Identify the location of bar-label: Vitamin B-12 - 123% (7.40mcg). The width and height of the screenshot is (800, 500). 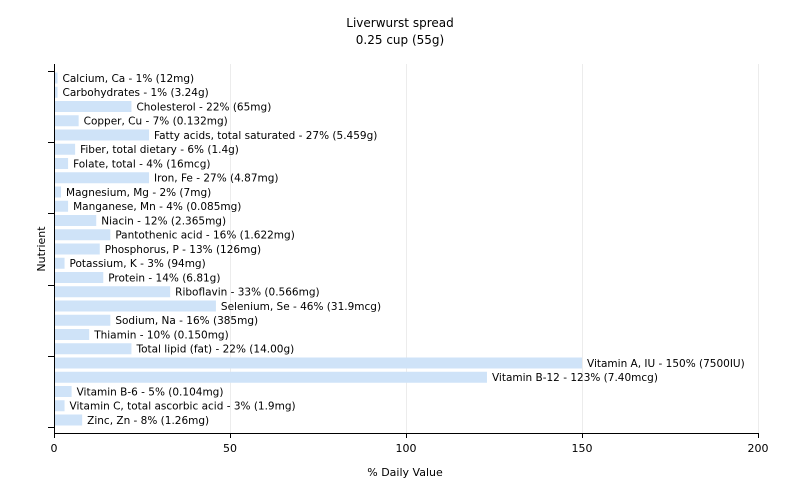
(575, 378).